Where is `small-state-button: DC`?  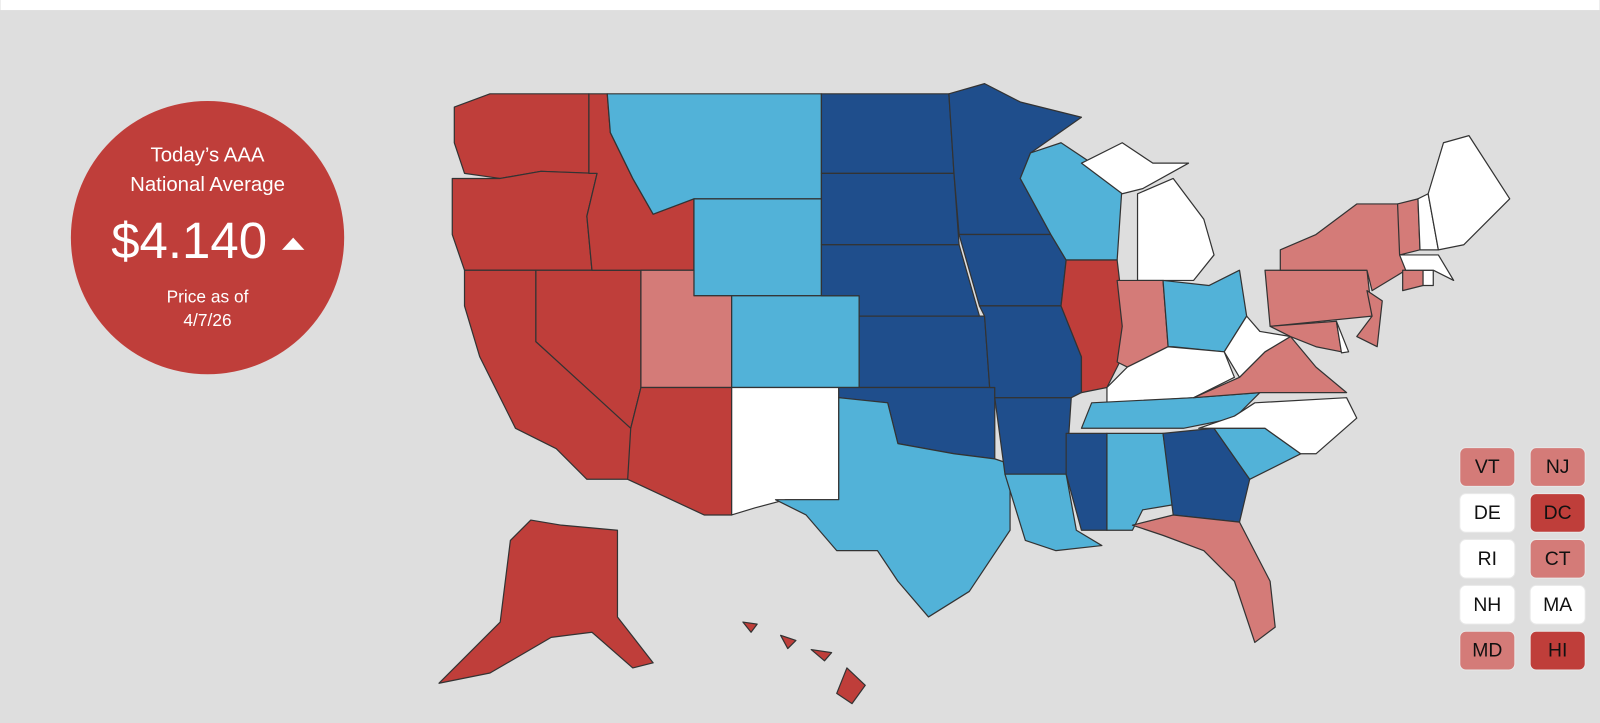 small-state-button: DC is located at coordinates (1557, 513).